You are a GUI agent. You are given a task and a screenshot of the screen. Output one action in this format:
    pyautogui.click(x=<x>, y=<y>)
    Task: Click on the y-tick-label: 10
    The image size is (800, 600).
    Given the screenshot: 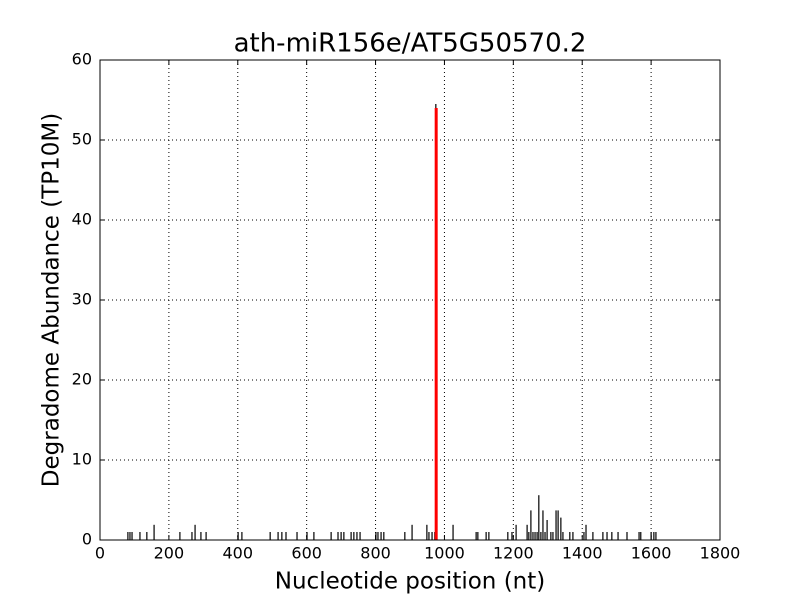 What is the action you would take?
    pyautogui.click(x=82, y=459)
    